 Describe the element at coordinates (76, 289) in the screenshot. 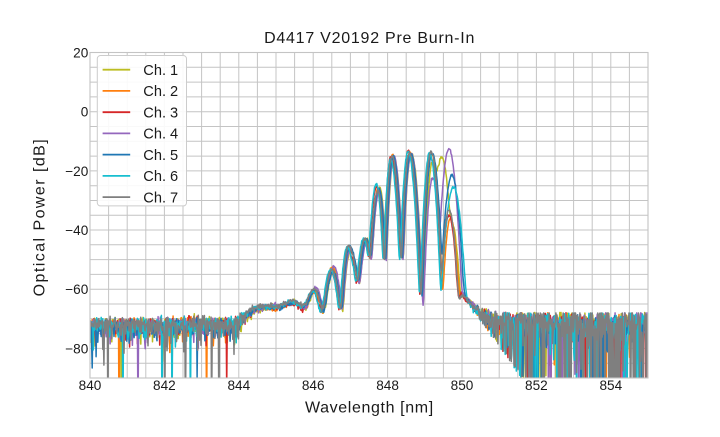

I see `svg-text: −60` at that location.